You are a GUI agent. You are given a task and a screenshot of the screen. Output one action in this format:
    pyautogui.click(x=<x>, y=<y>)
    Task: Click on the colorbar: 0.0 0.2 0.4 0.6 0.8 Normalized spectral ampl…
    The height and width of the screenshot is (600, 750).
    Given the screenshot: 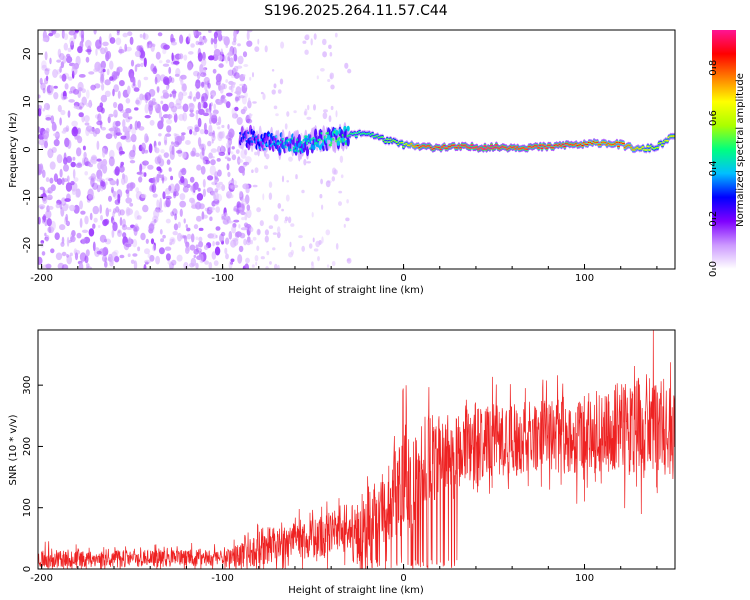 What is the action you would take?
    pyautogui.click(x=727, y=153)
    